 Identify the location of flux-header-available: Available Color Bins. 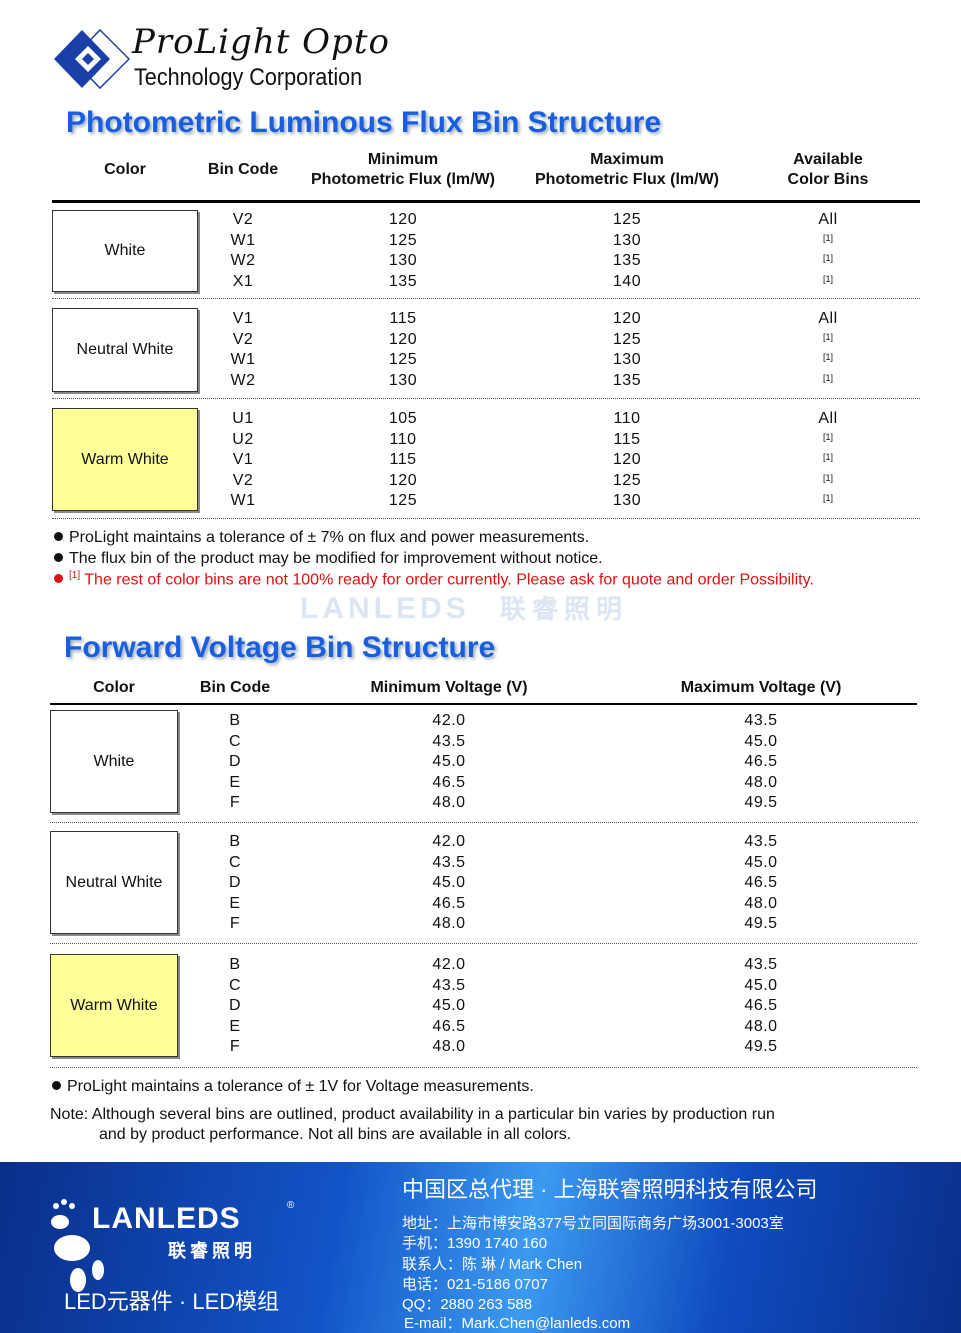
(828, 169).